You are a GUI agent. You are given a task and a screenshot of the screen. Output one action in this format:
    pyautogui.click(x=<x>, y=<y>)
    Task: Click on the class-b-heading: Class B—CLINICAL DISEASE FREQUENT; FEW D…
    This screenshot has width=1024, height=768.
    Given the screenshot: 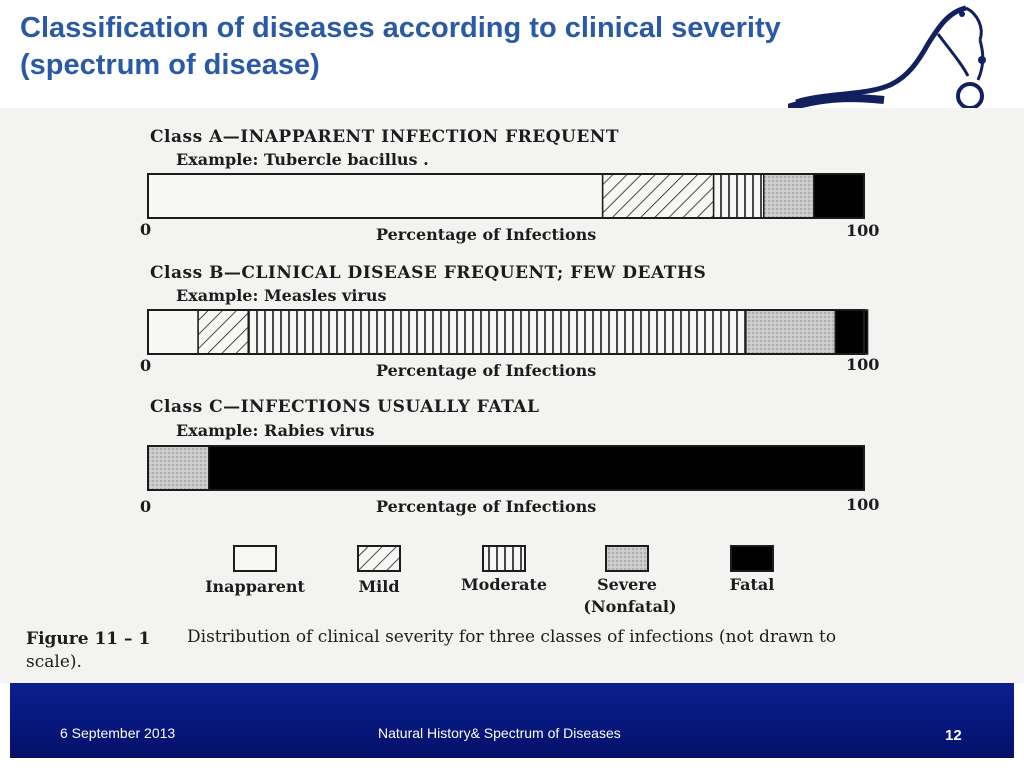 What is the action you would take?
    pyautogui.click(x=428, y=273)
    